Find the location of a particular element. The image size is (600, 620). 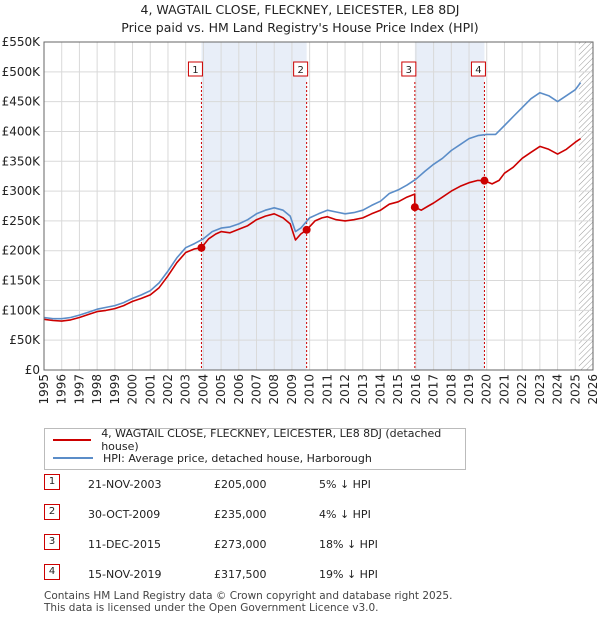

x-tick-label: 2003 is located at coordinates (186, 389).